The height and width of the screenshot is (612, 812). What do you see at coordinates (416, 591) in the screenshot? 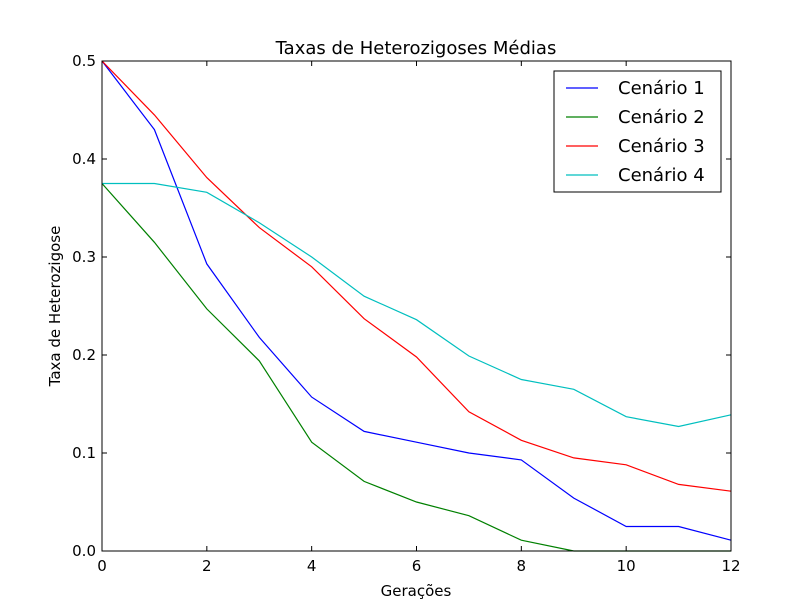
I see `x-axis-title: Gerações` at bounding box center [416, 591].